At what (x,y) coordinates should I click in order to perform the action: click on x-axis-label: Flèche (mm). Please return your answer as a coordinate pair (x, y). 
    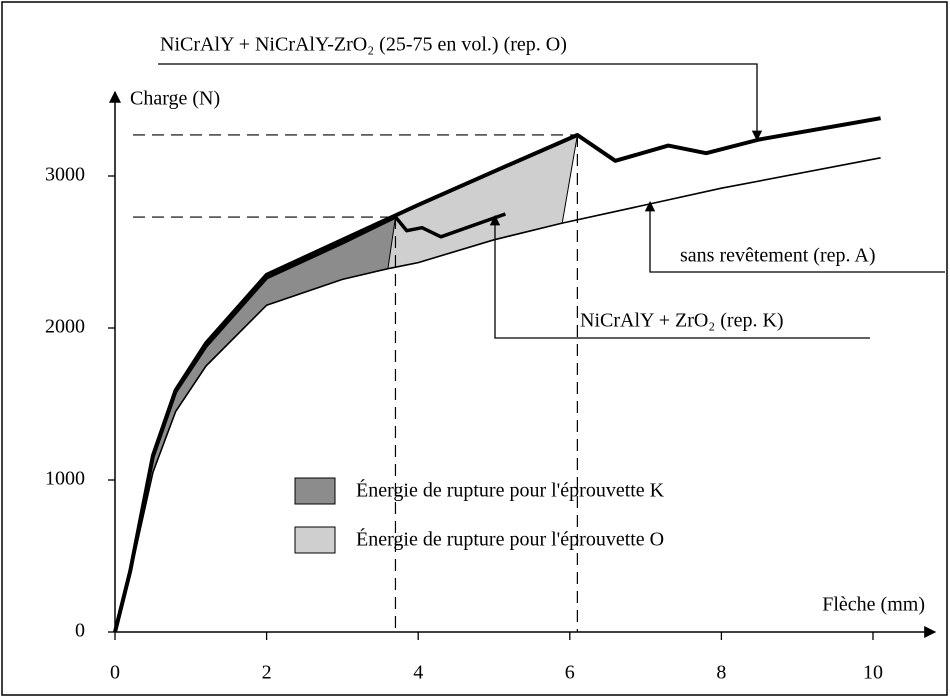
    Looking at the image, I should click on (873, 605).